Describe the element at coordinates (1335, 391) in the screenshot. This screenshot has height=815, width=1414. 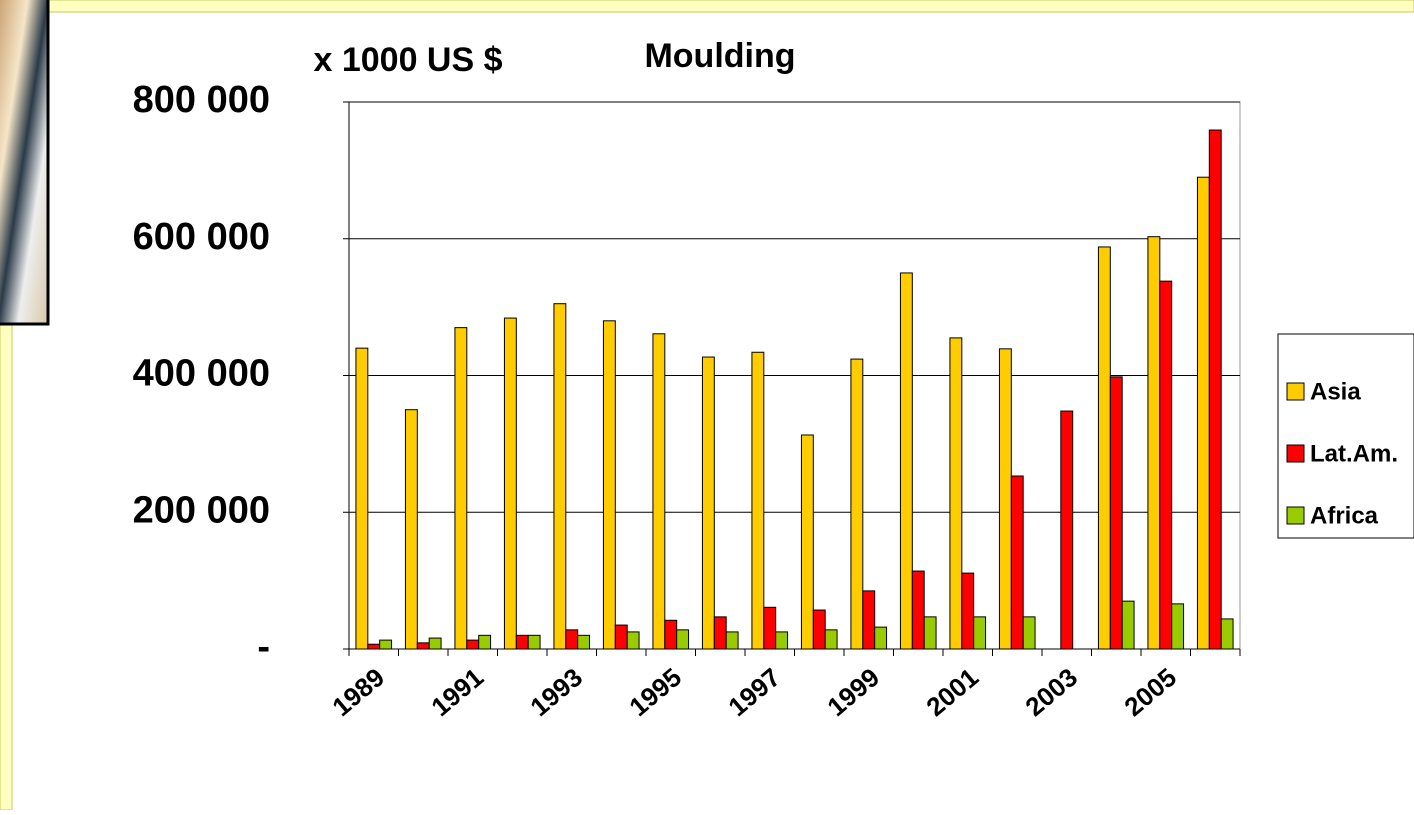
I see `legend-label: Asia` at that location.